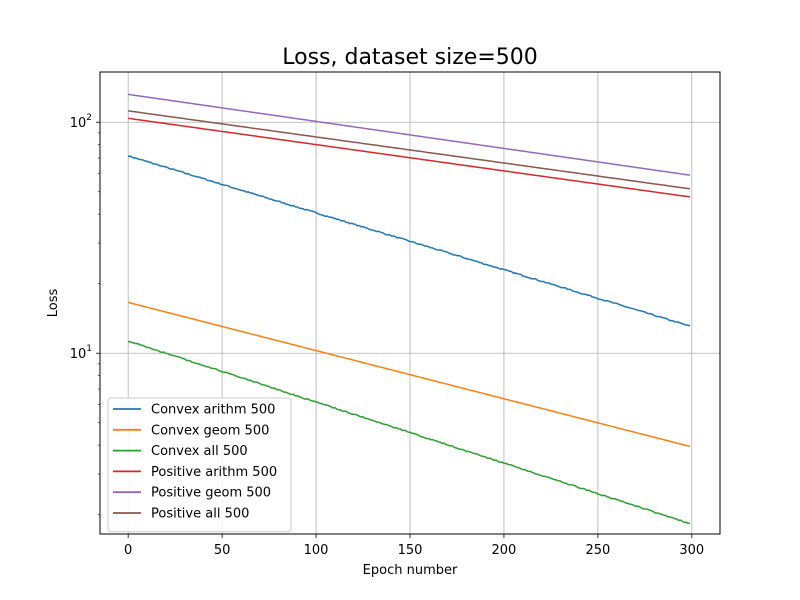 The image size is (800, 600). What do you see at coordinates (410, 570) in the screenshot?
I see `x-axis-label: Epoch number` at bounding box center [410, 570].